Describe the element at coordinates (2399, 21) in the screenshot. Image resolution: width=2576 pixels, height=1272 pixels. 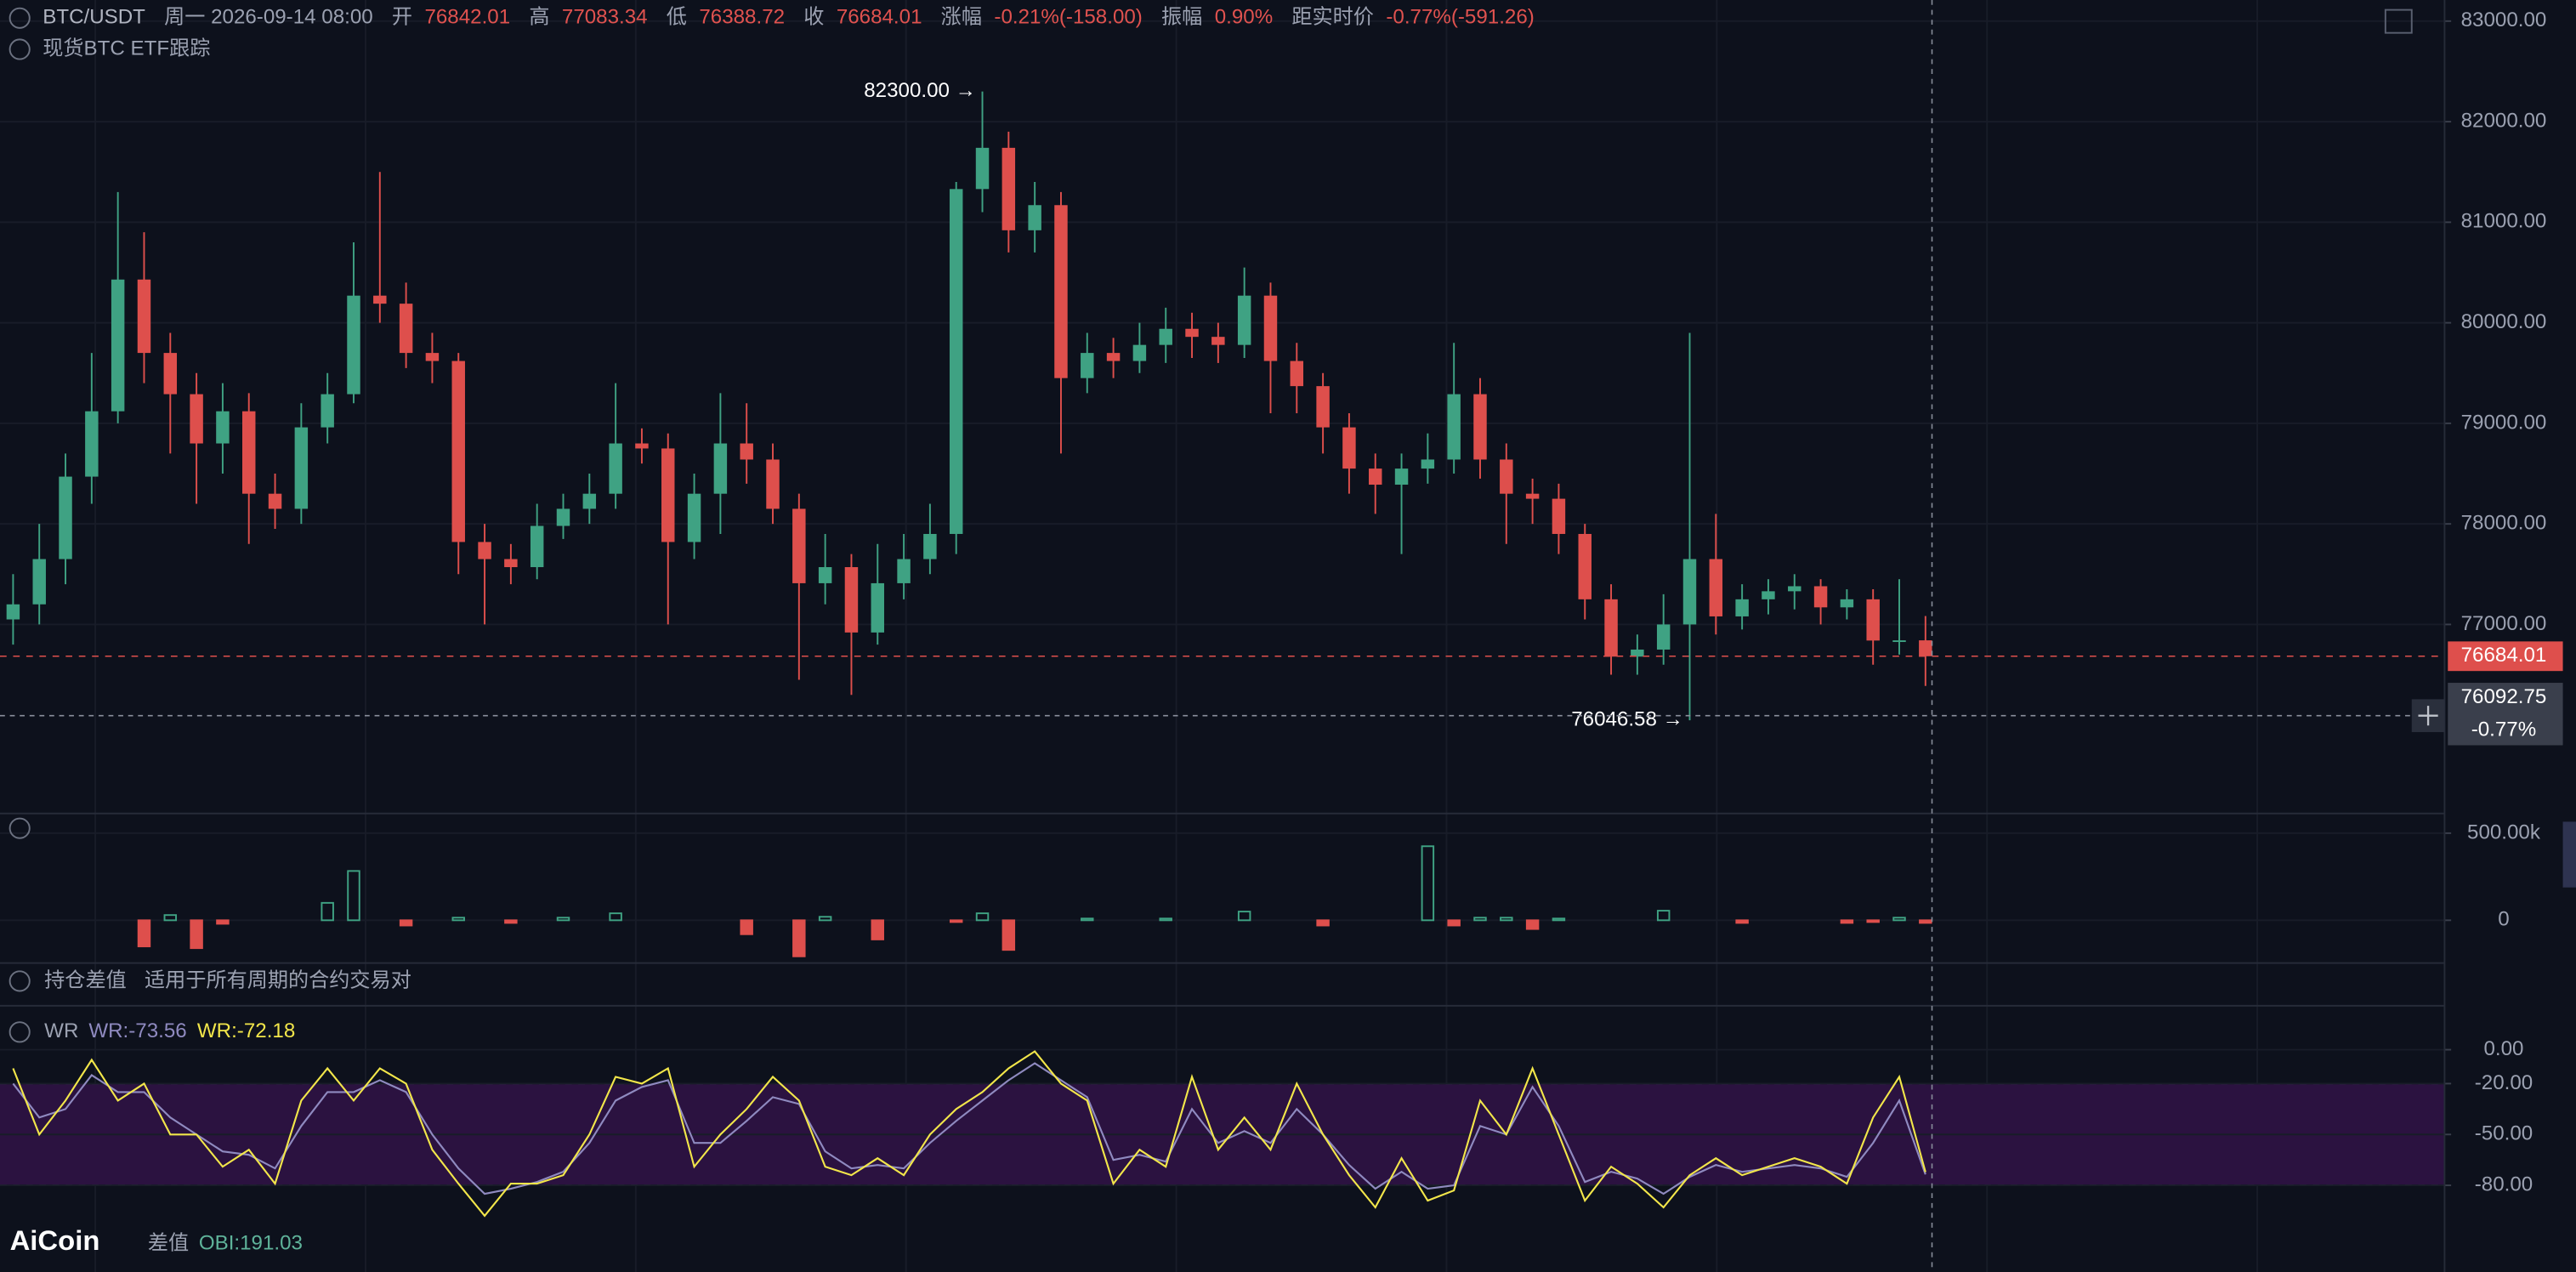
I see `fullscreen-icon` at that location.